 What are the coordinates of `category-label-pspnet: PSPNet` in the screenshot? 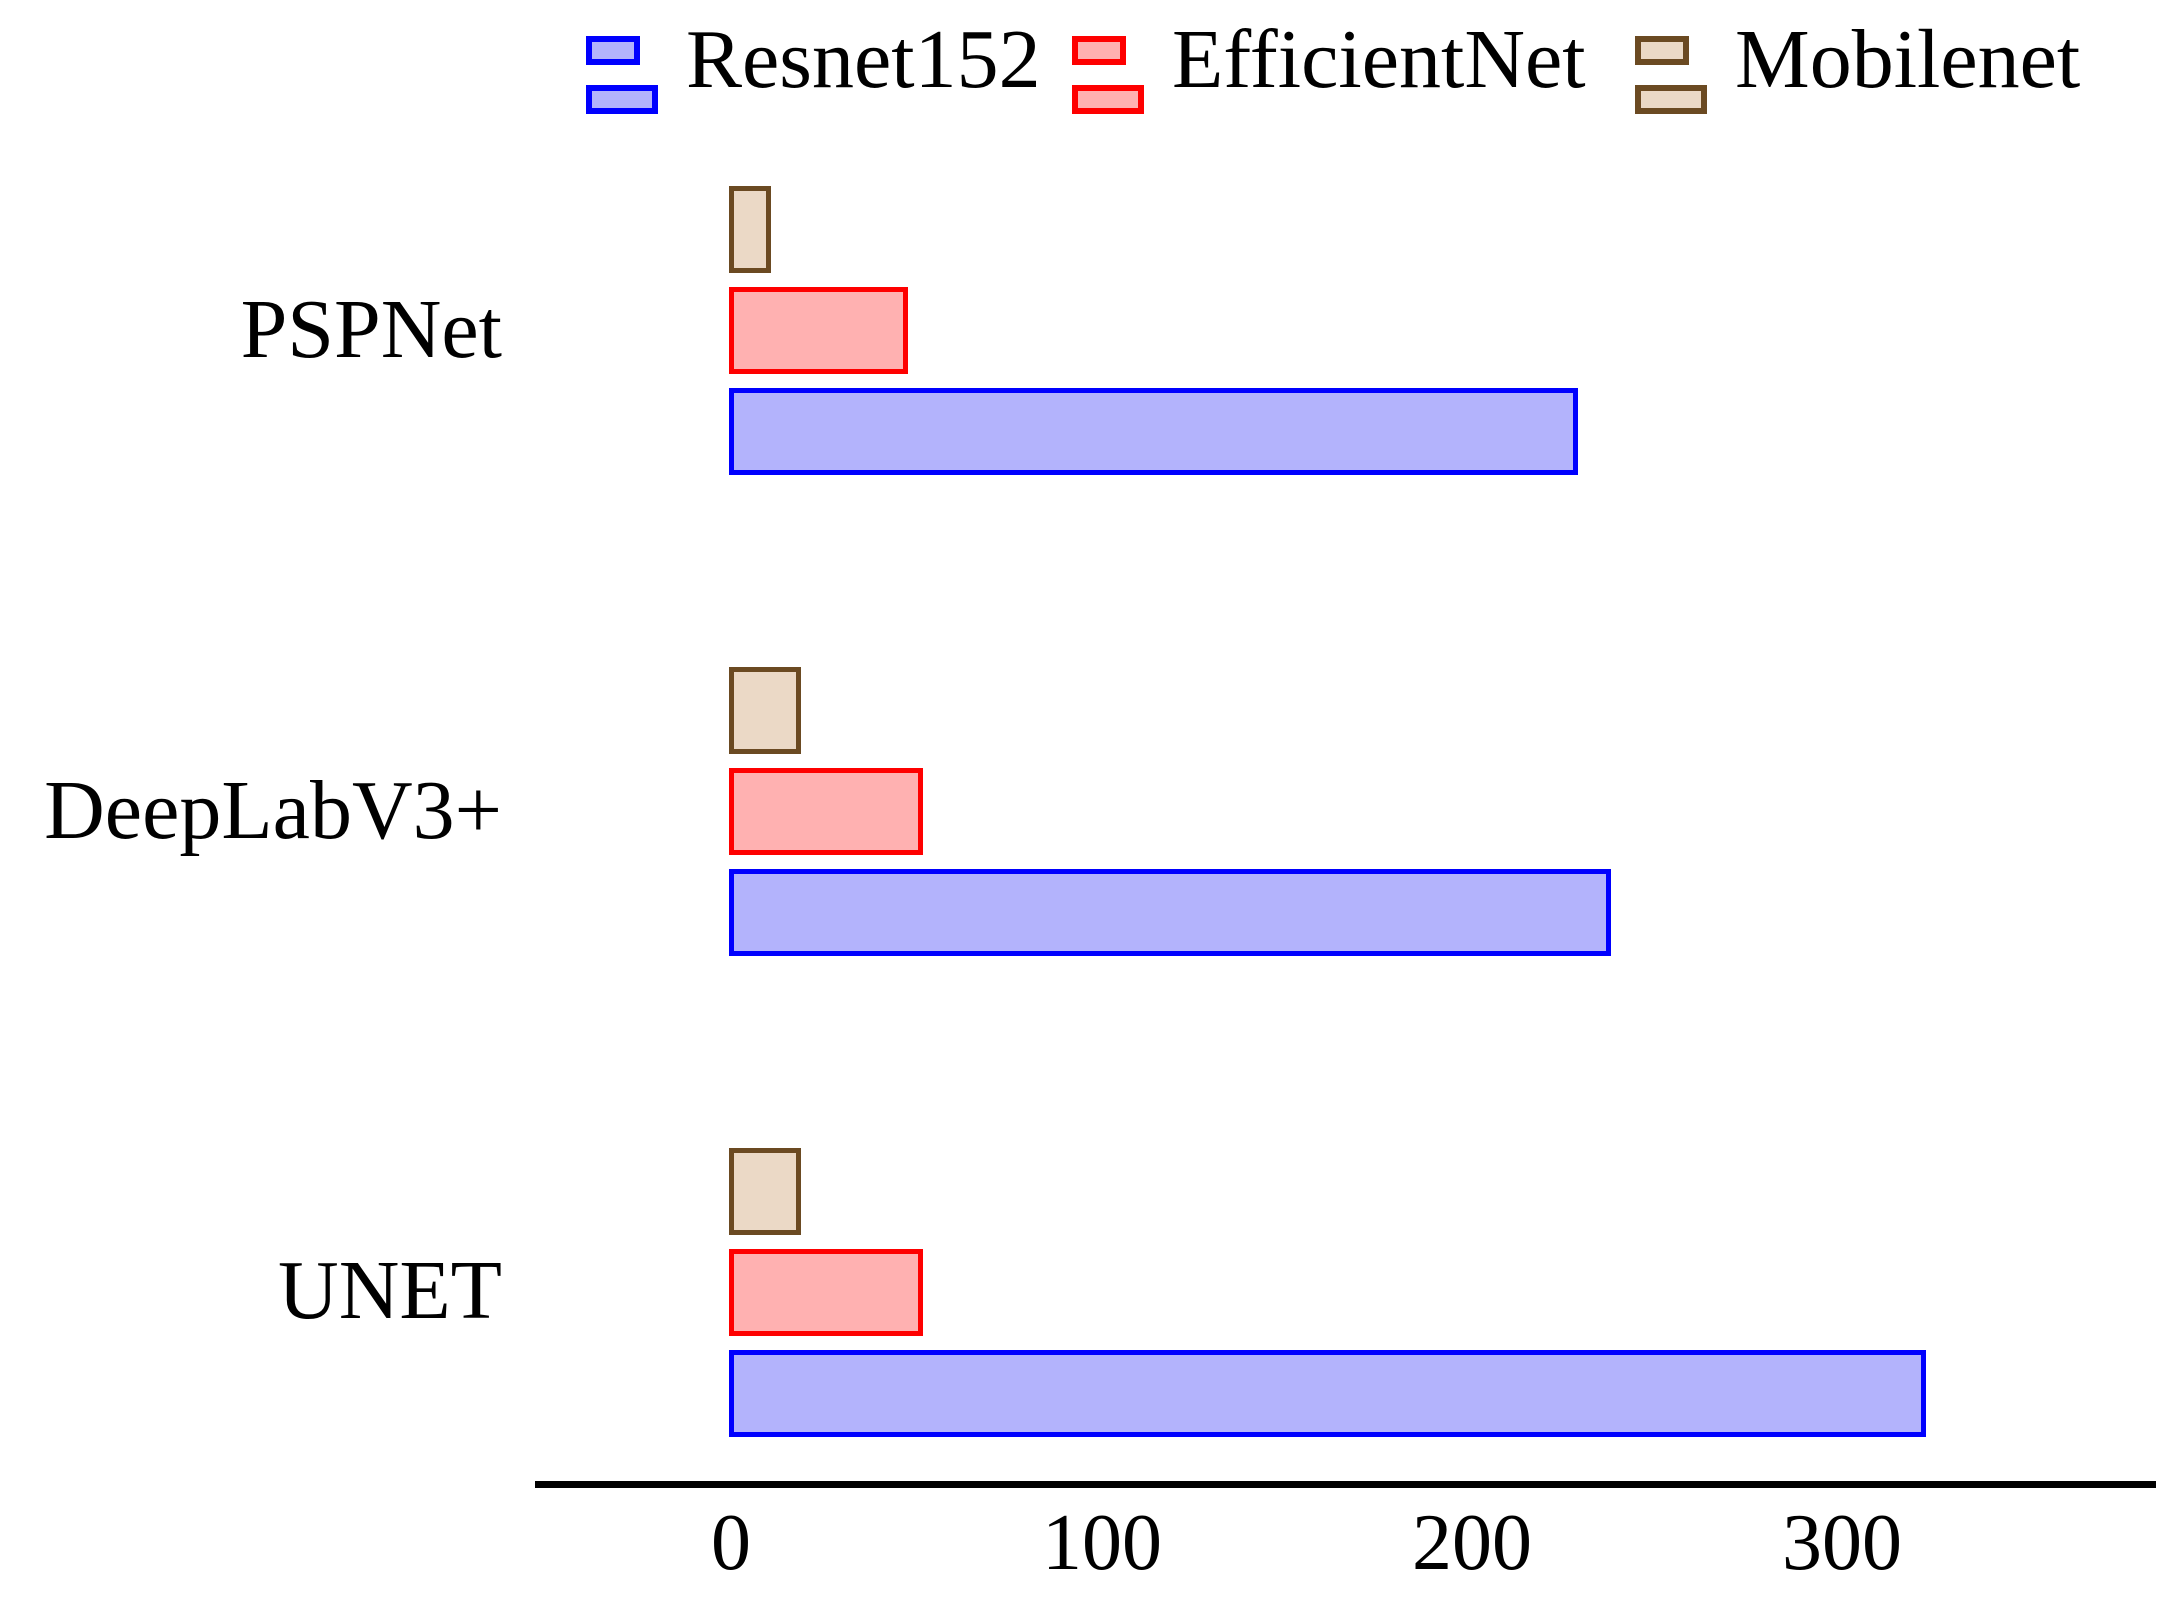 It's located at (371, 329).